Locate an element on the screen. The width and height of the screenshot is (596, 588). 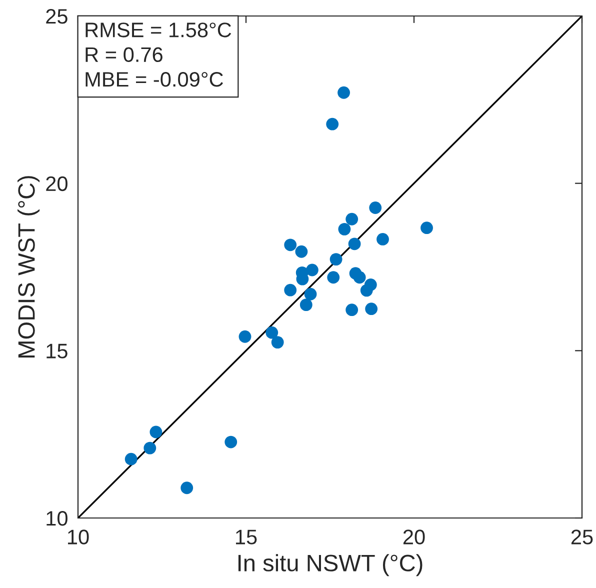
annotation: R = 0.76 is located at coordinates (124, 54).